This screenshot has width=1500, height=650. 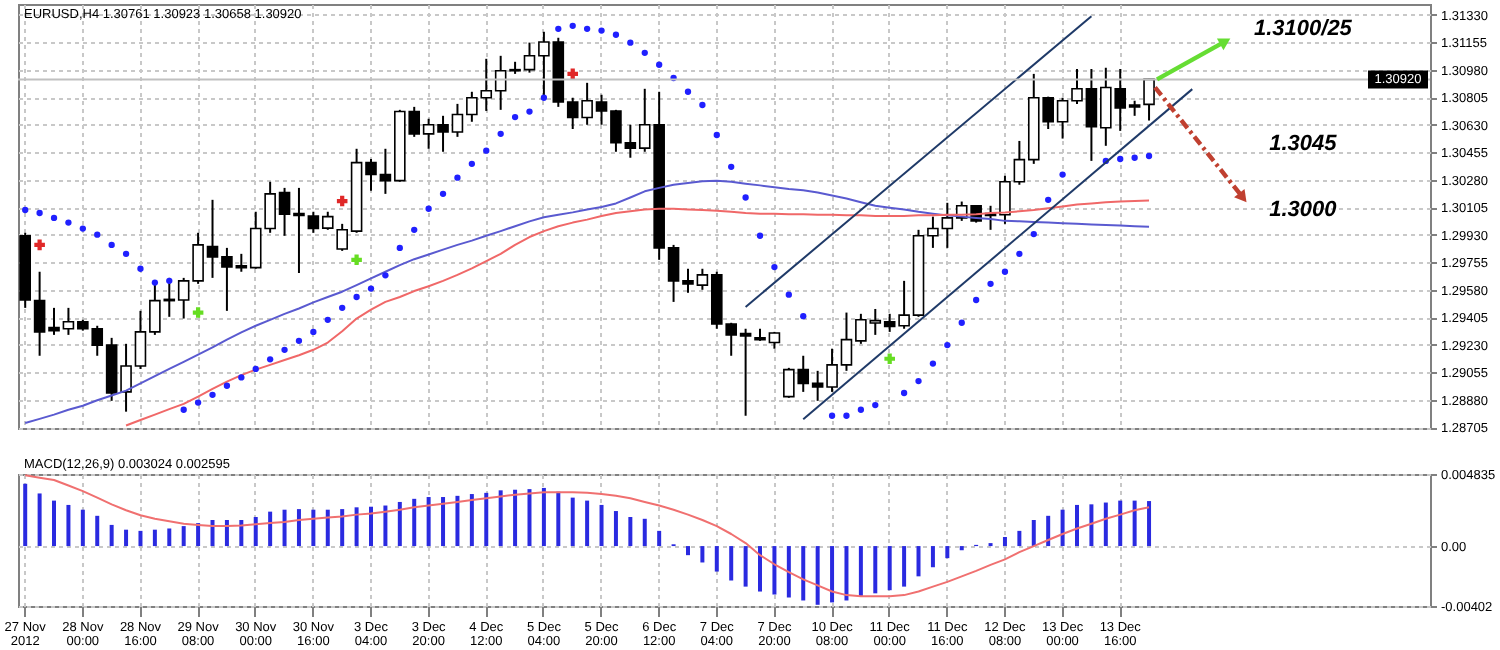 I want to click on annotation: 1.3000, so click(x=1304, y=209).